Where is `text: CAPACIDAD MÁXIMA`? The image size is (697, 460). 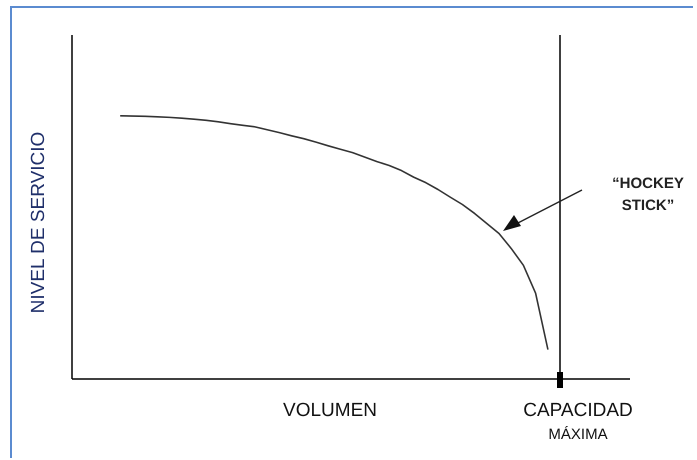
text: CAPACIDAD MÁXIMA is located at coordinates (578, 421).